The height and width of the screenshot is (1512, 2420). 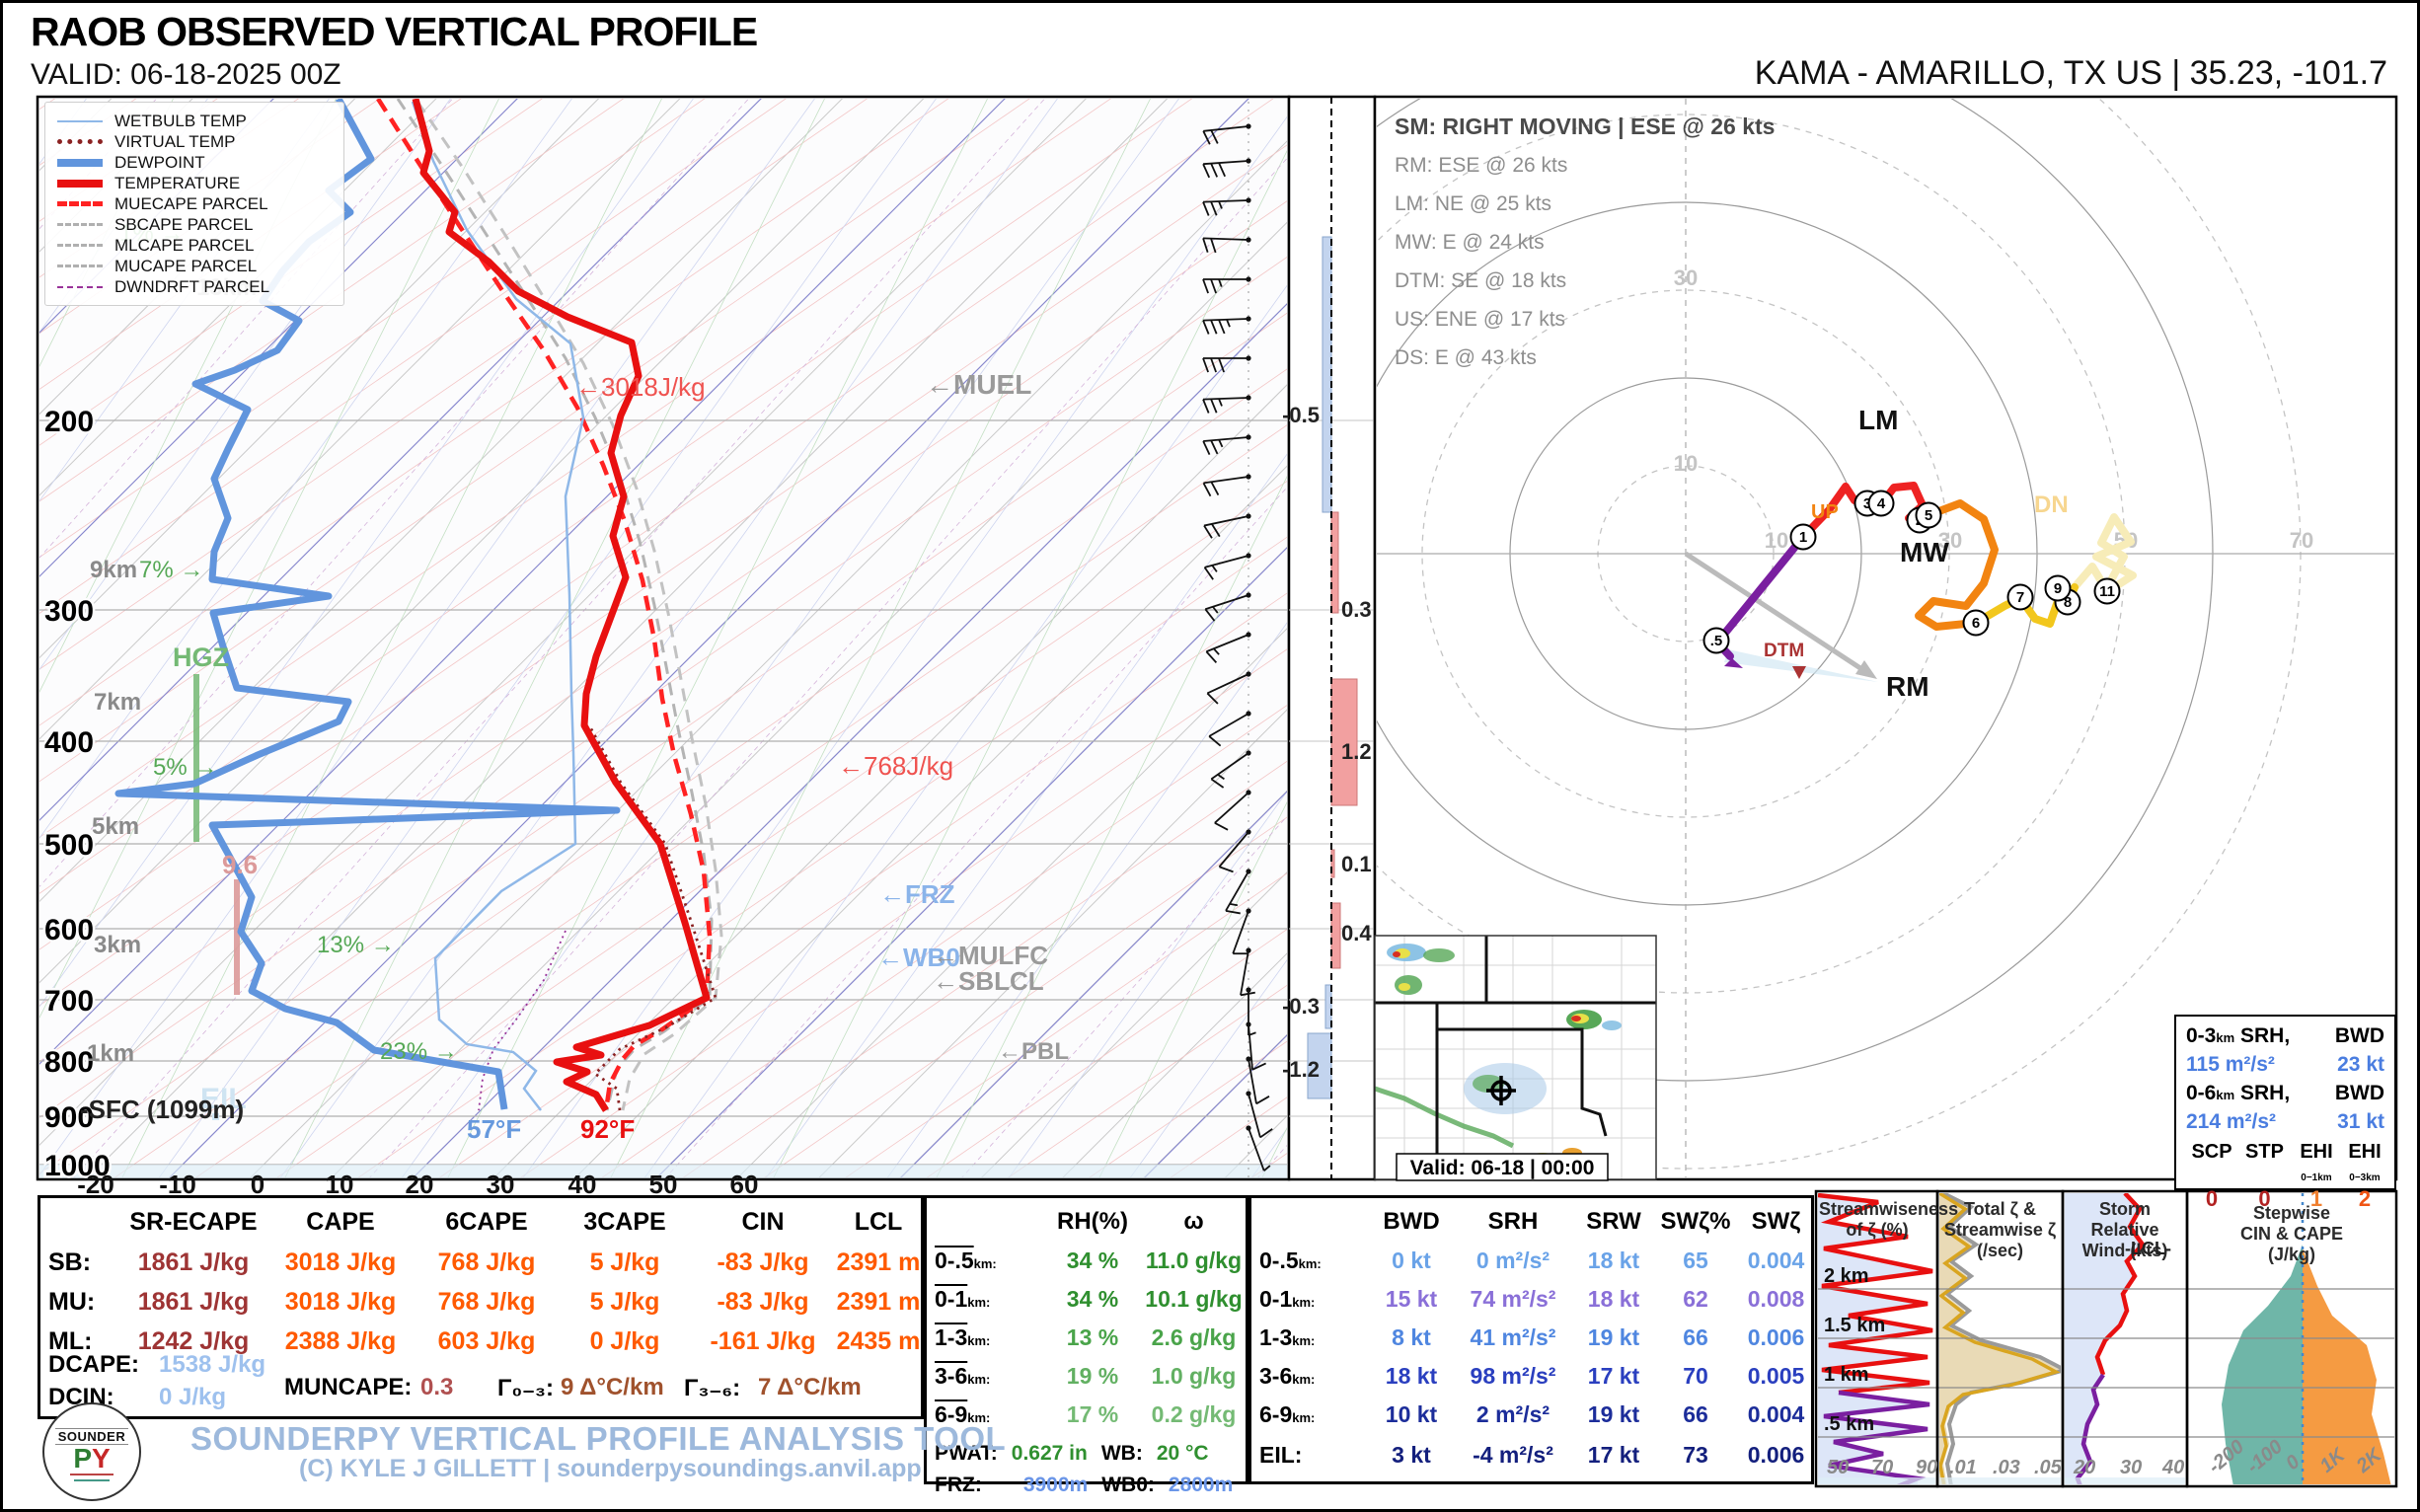 I want to click on height-0-5km: .5 km, so click(x=1849, y=1424).